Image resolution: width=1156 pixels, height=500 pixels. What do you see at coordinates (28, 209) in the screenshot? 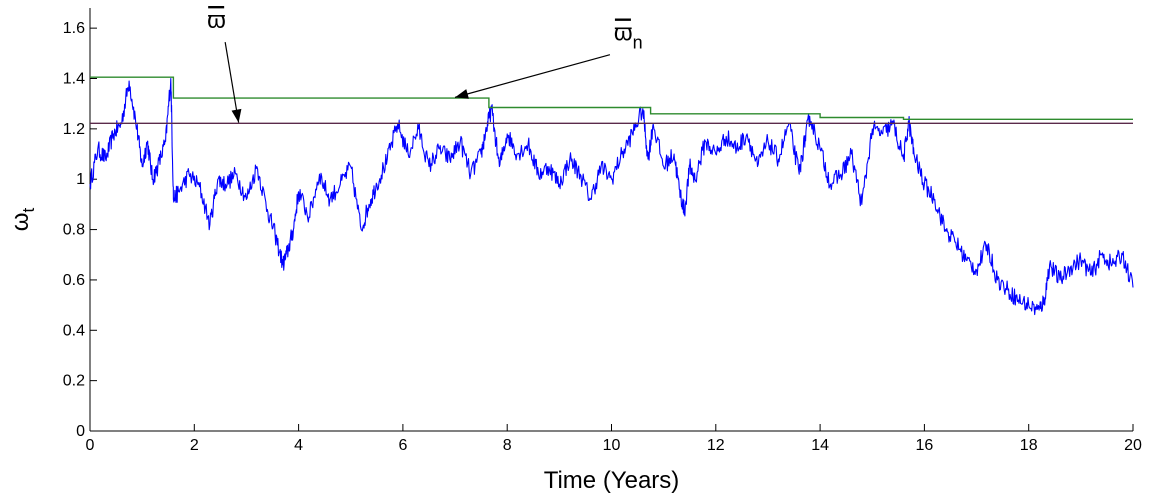
I see `y-axis-title-subscript: t` at bounding box center [28, 209].